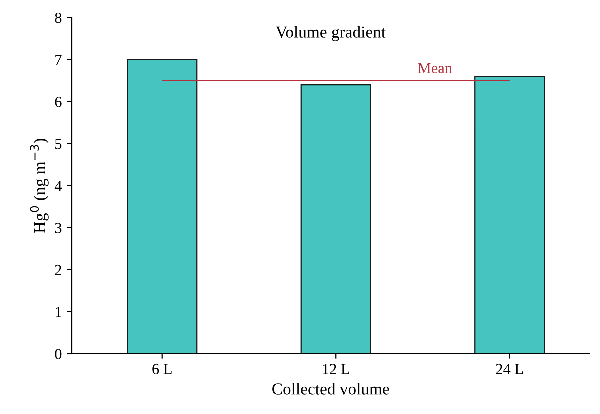 The width and height of the screenshot is (600, 414). I want to click on x-tick-label: 12 L, so click(336, 369).